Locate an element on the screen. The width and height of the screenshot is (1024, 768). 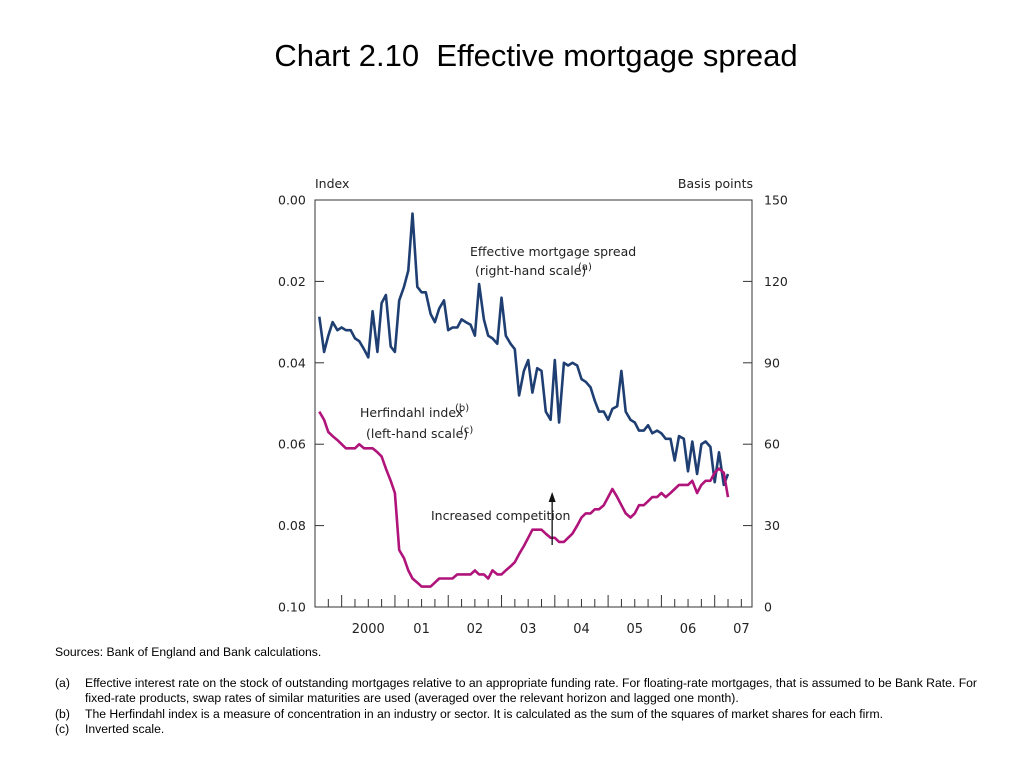
x-axis-tick-label: 04 is located at coordinates (581, 629).